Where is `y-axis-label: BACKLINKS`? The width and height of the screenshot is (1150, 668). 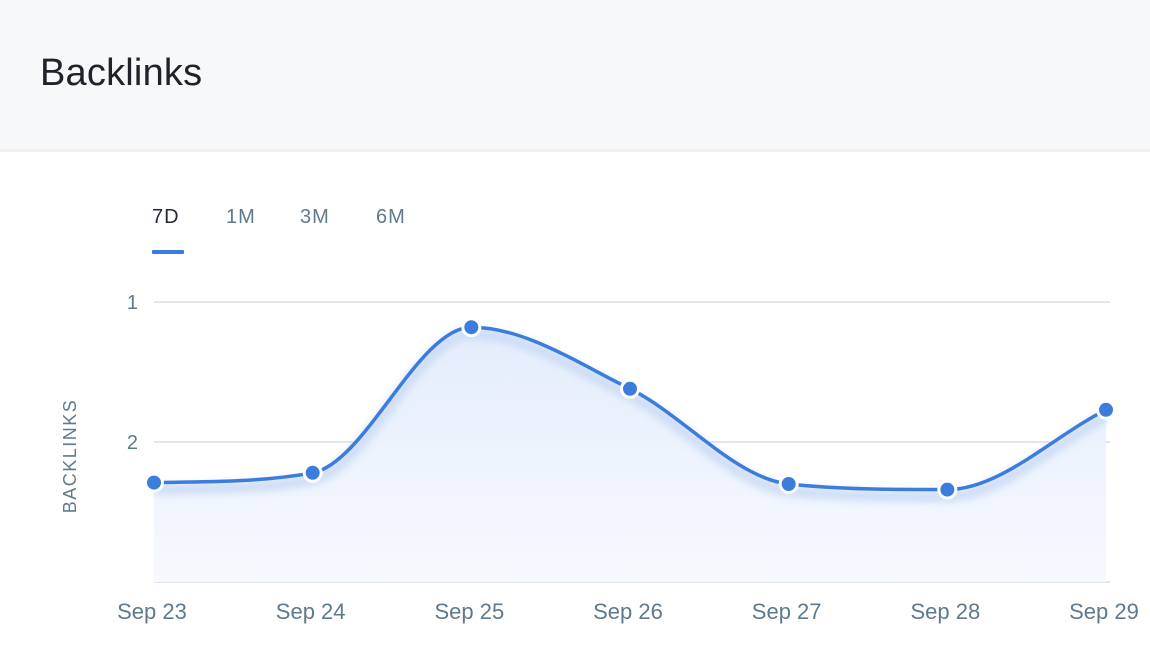
y-axis-label: BACKLINKS is located at coordinates (70, 456).